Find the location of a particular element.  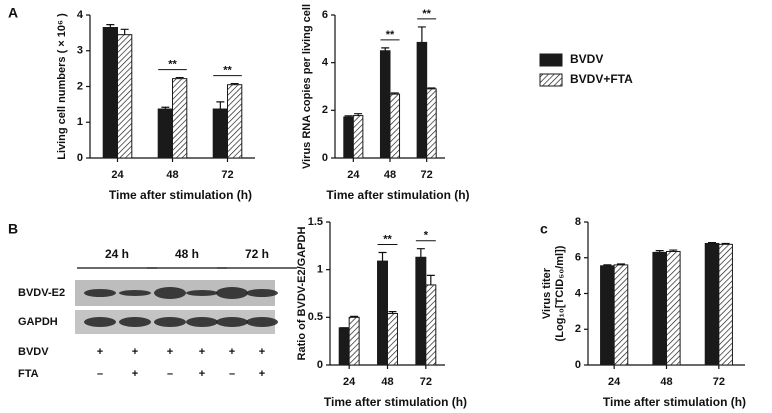

panel-label: c is located at coordinates (544, 229).